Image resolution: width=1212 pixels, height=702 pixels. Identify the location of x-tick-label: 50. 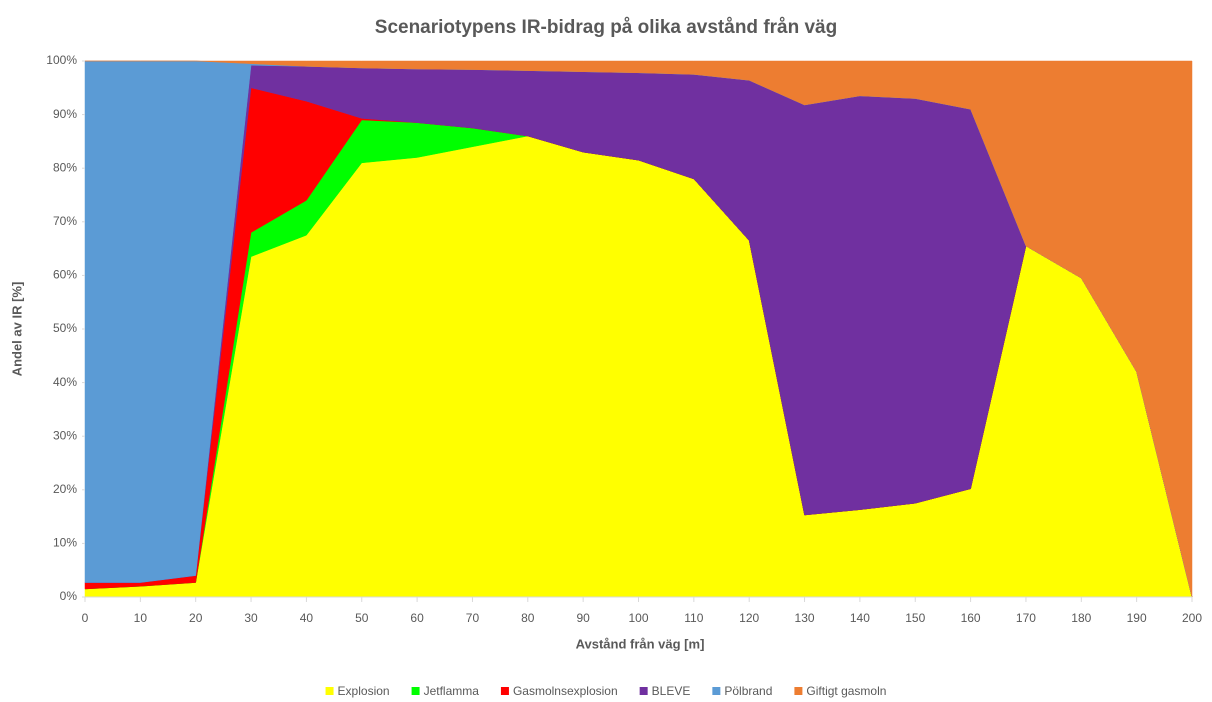
(362, 618).